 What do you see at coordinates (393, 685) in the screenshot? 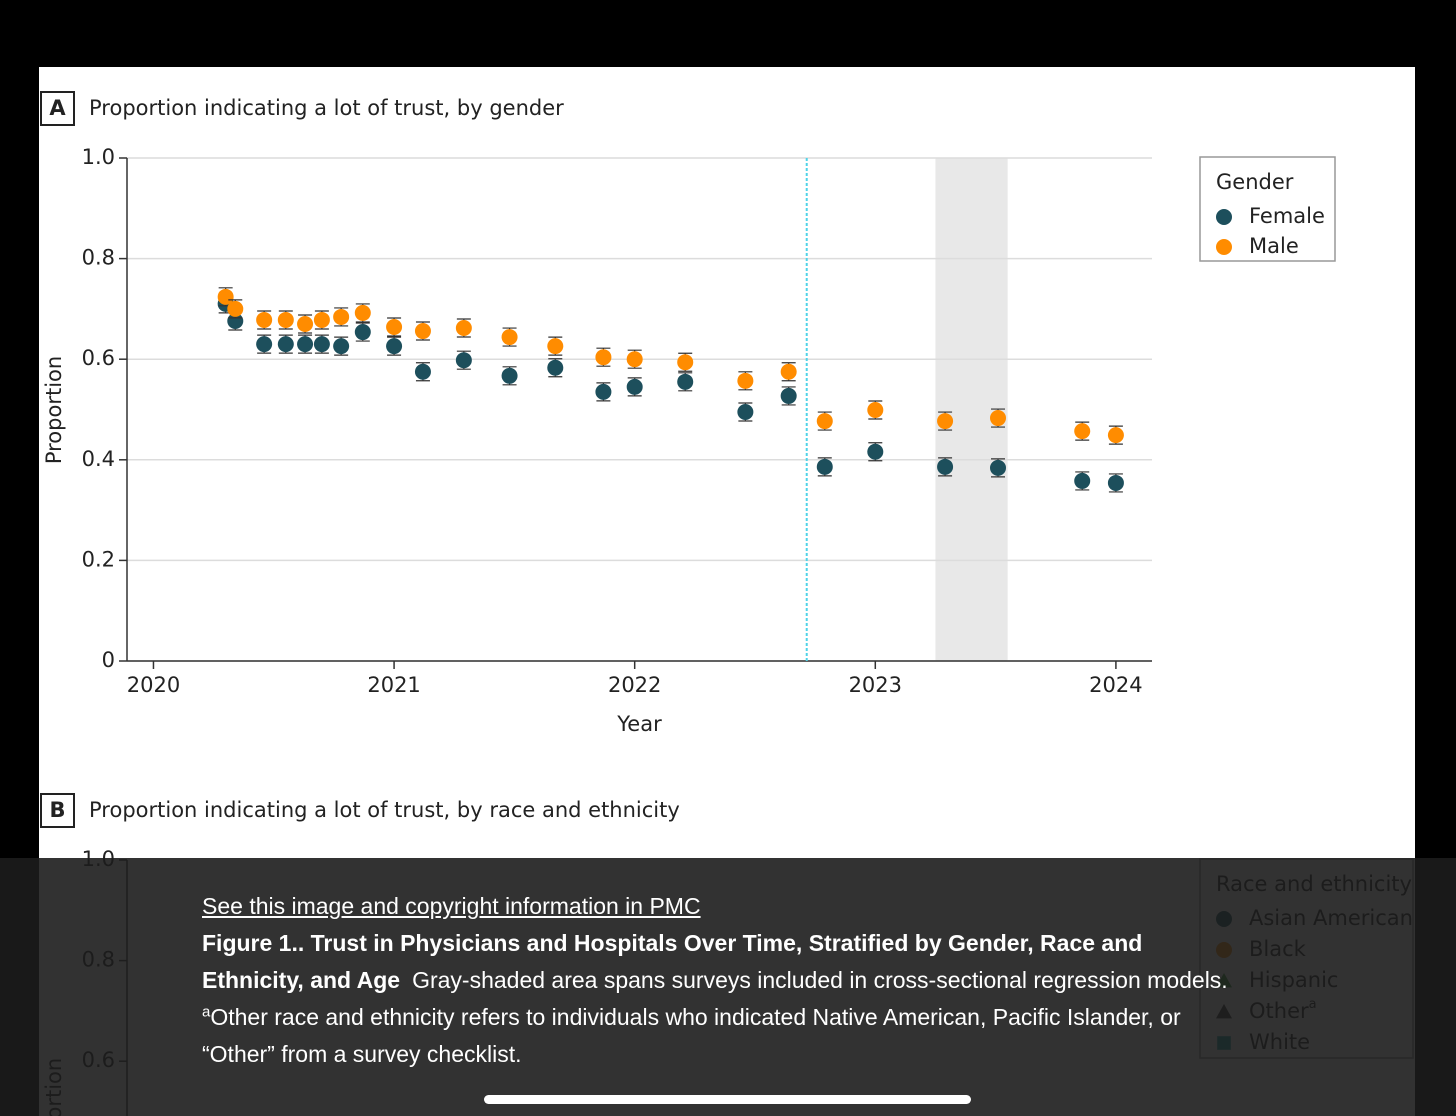
I see `x-tick-label: 2021` at bounding box center [393, 685].